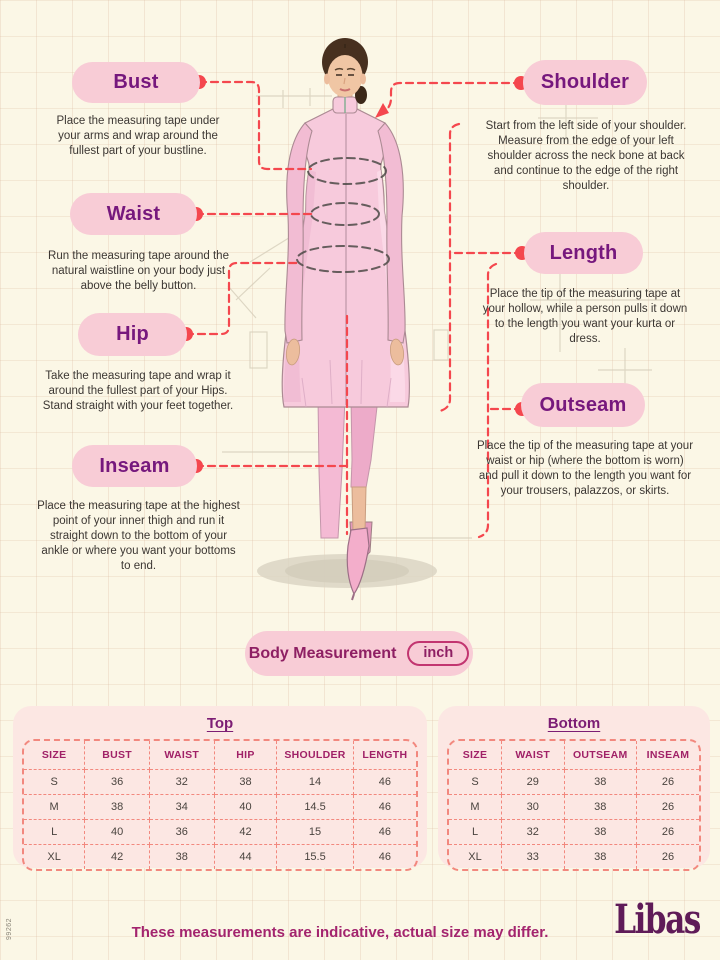  I want to click on shoulder-arrowhead, so click(382, 110).